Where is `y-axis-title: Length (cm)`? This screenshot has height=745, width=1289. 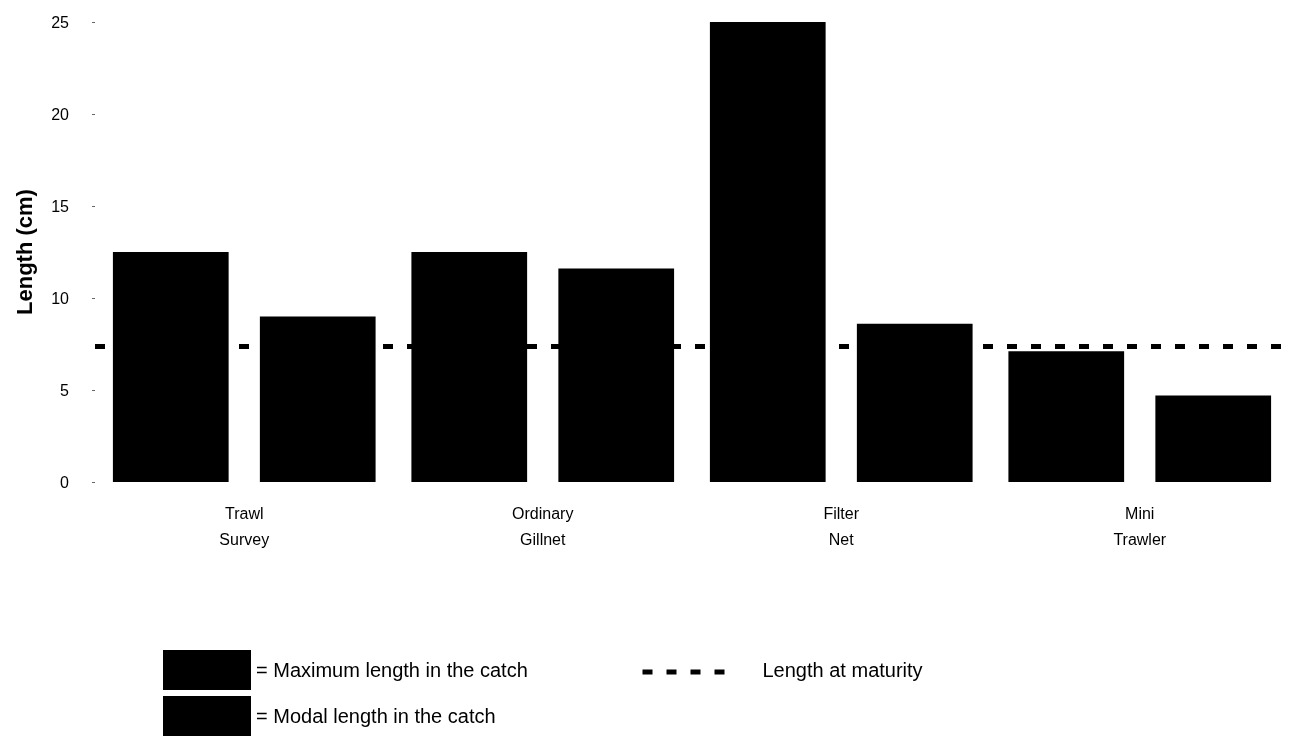 y-axis-title: Length (cm) is located at coordinates (24, 252).